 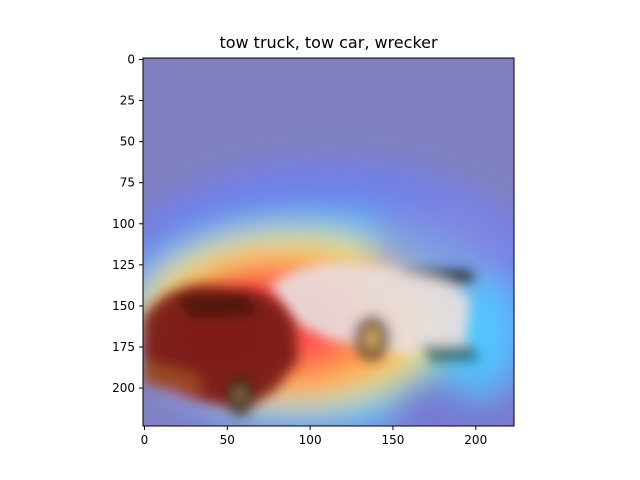 What do you see at coordinates (127, 101) in the screenshot?
I see `y-tick-label: 25` at bounding box center [127, 101].